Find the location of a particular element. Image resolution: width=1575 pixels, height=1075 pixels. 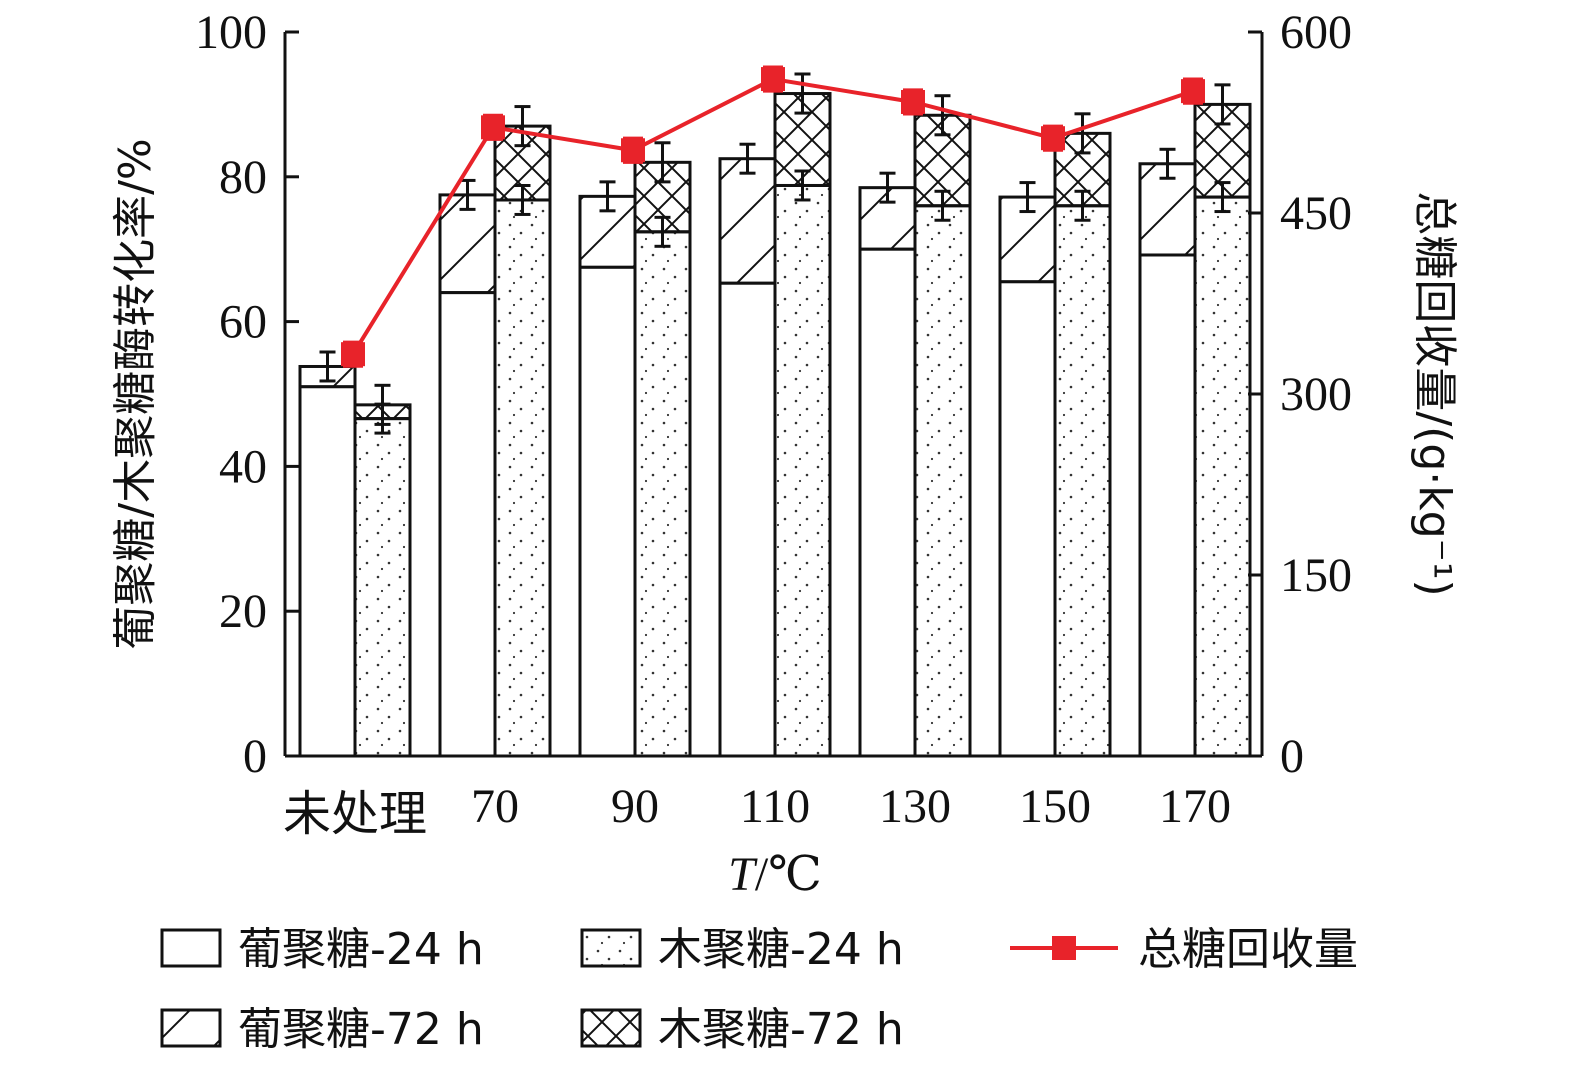

y-axis-title: 葡聚糖/木聚糖酶转化率/% is located at coordinates (135, 393).